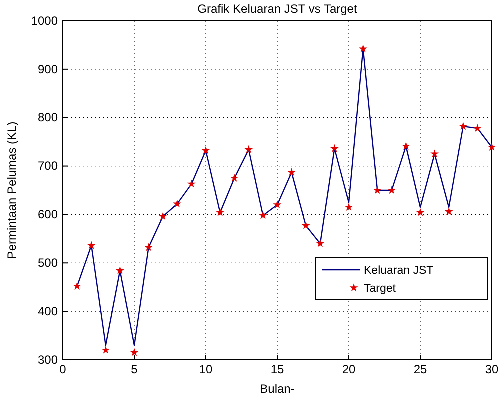 The width and height of the screenshot is (498, 401). I want to click on chart-title: Grafik Keluaran JST vs Target, so click(278, 9).